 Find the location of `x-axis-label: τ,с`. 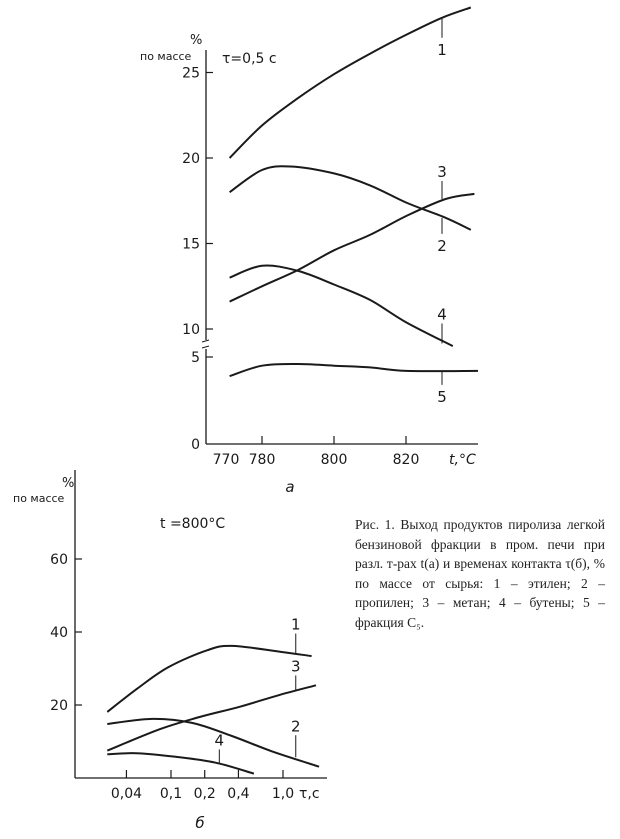

x-axis-label: τ,с is located at coordinates (309, 794).